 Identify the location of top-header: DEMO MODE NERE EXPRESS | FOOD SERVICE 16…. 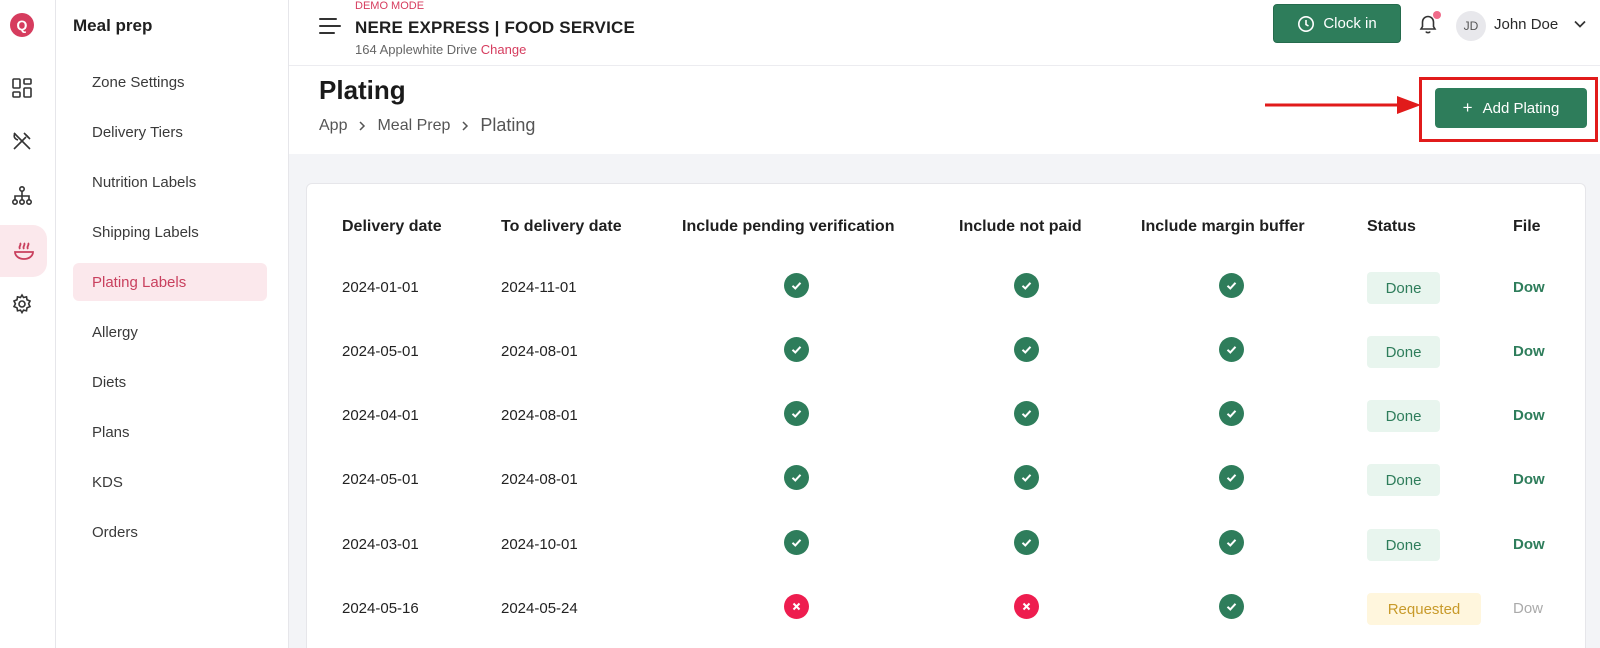
(944, 33).